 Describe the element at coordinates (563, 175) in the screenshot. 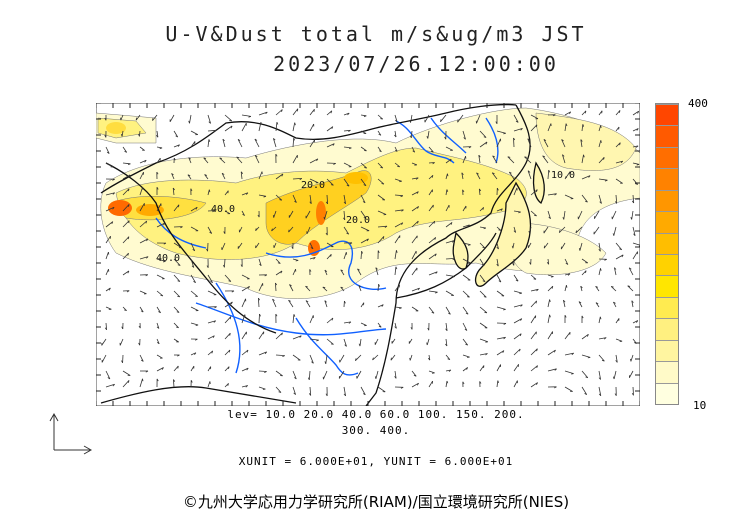

I see `contour-label: 10.0` at that location.